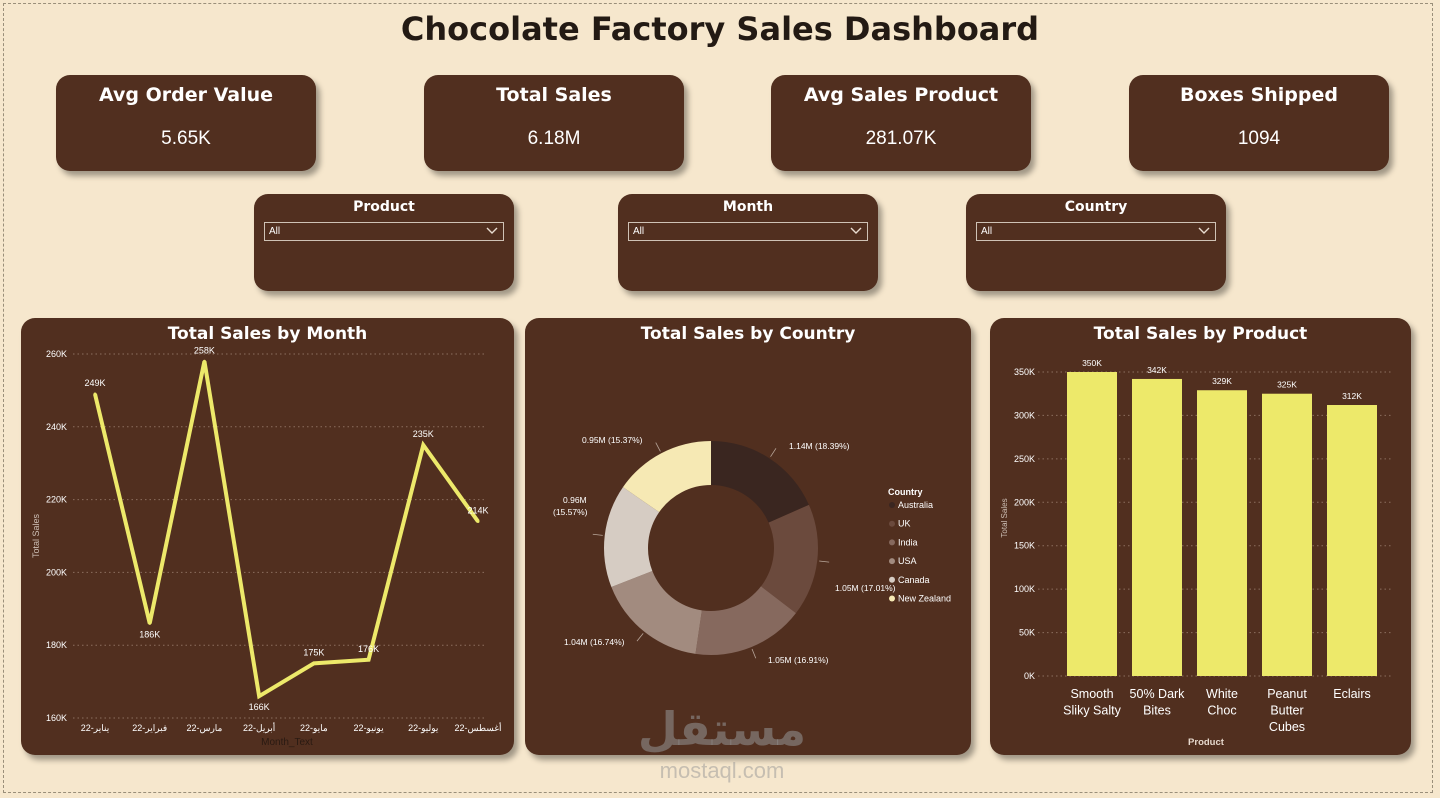 Image resolution: width=1440 pixels, height=798 pixels. I want to click on x-tick-label: Choc, so click(1221, 711).